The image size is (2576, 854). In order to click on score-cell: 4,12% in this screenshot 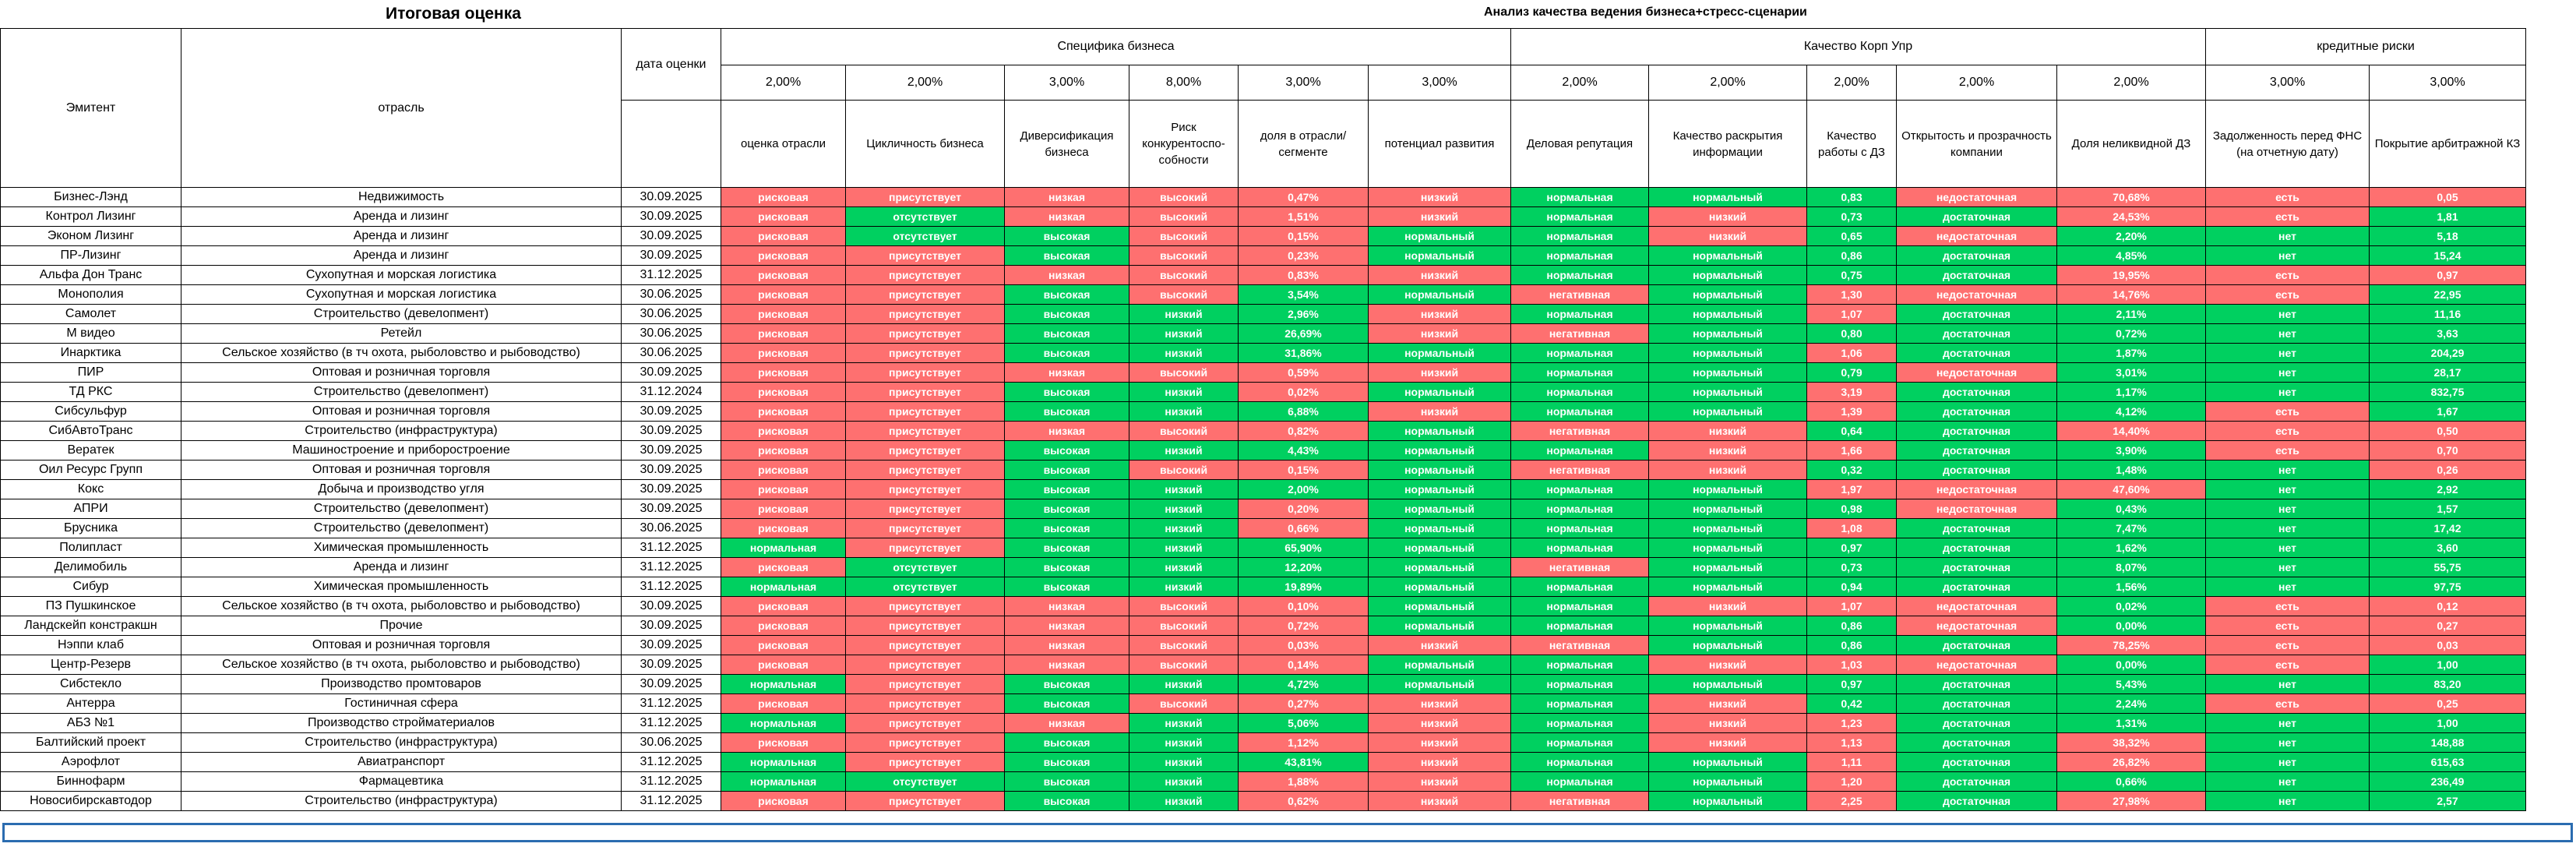, I will do `click(2131, 412)`.